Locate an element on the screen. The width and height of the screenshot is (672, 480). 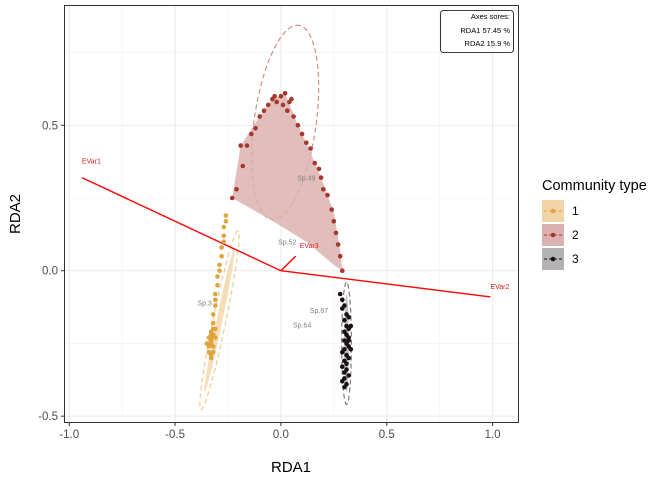
env-vector-label: EVar3 is located at coordinates (309, 246).